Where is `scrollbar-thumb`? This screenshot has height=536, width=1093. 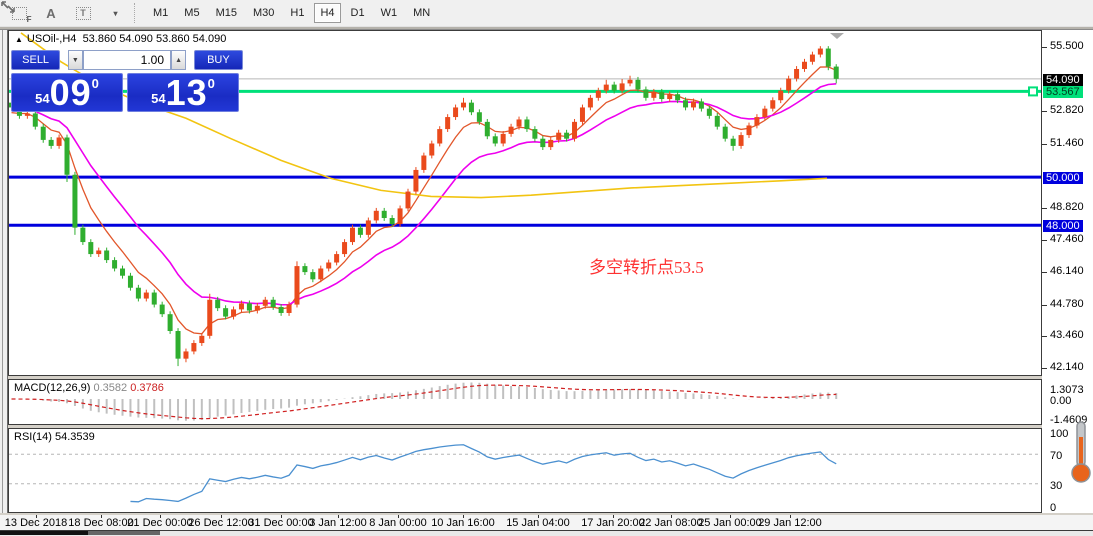
scrollbar-thumb is located at coordinates (44, 533).